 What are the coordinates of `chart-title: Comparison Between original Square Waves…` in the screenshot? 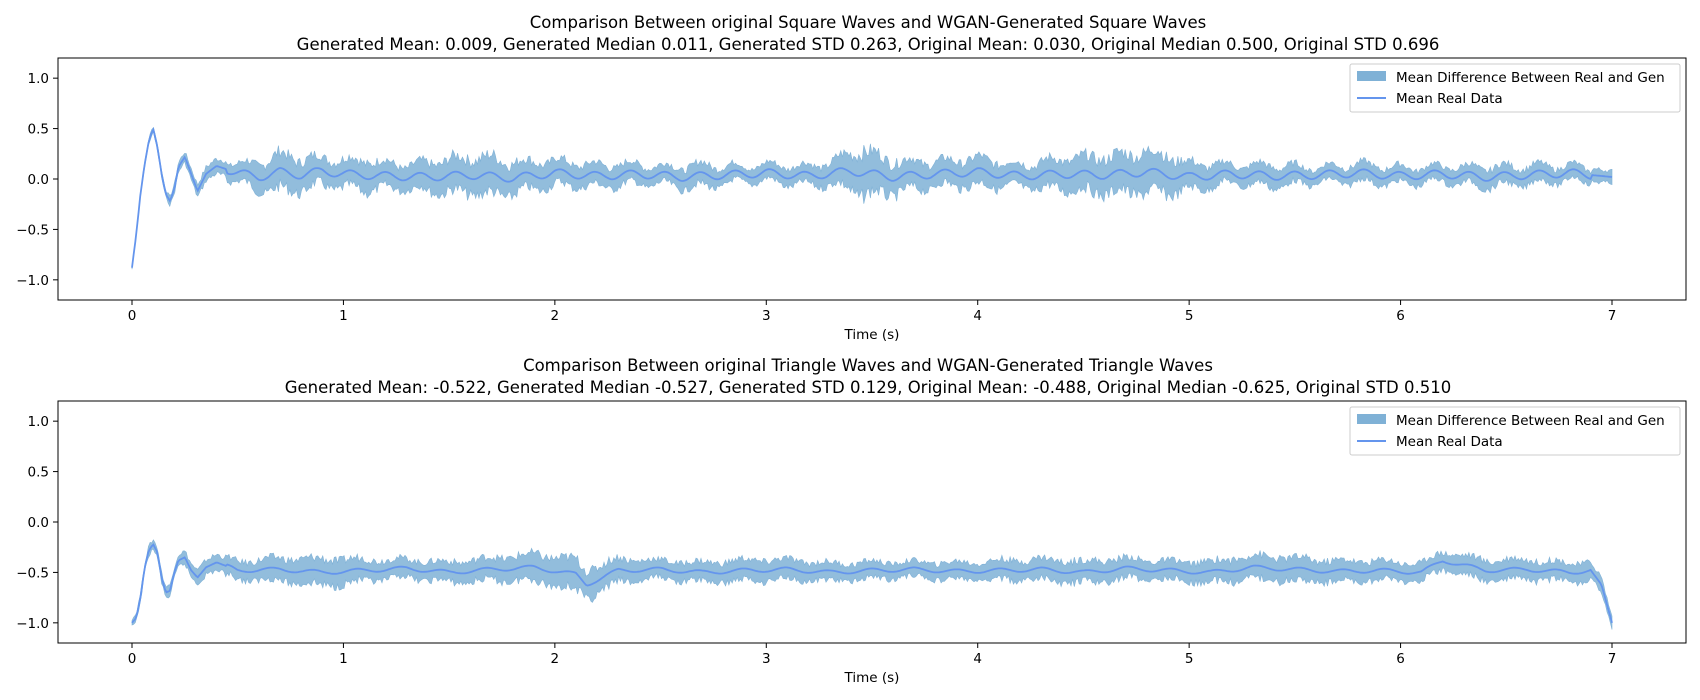 It's located at (868, 22).